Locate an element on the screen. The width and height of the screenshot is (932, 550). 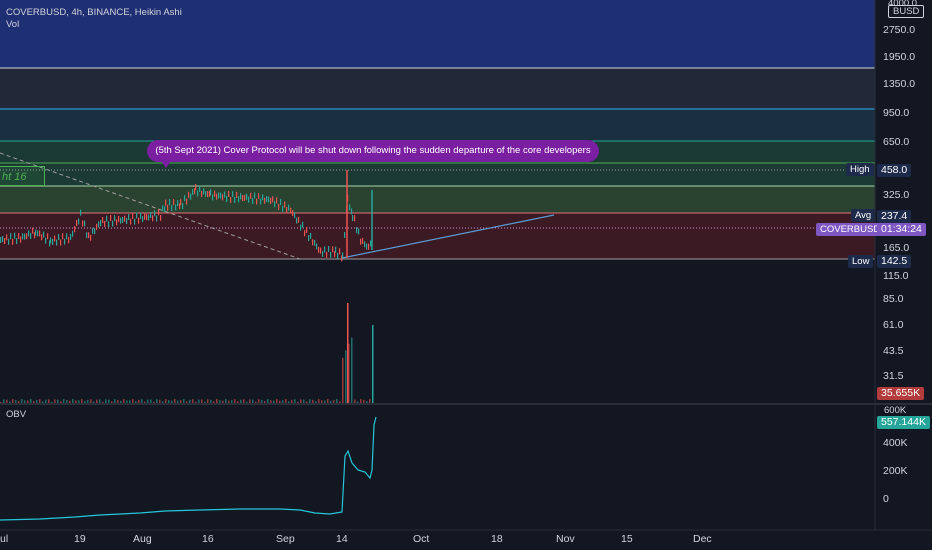
time-tick: Sep is located at coordinates (285, 539).